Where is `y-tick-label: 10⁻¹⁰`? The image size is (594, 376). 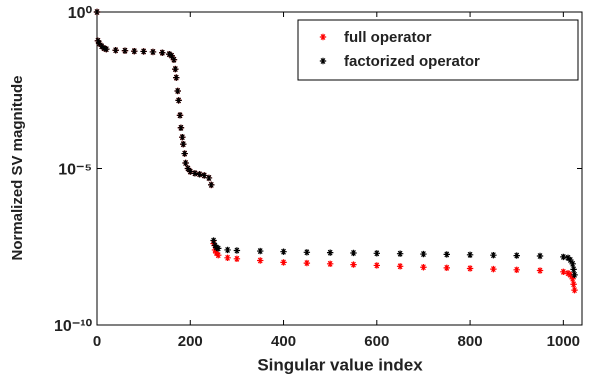
y-tick-label: 10⁻¹⁰ is located at coordinates (73, 326).